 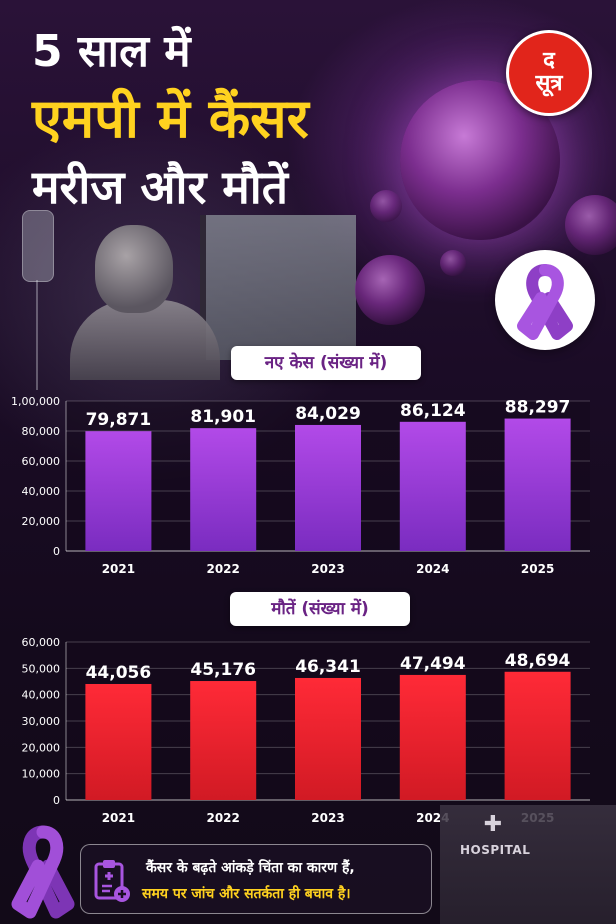 I want to click on deaths-y-tick-label: 40,000, so click(x=41, y=695).